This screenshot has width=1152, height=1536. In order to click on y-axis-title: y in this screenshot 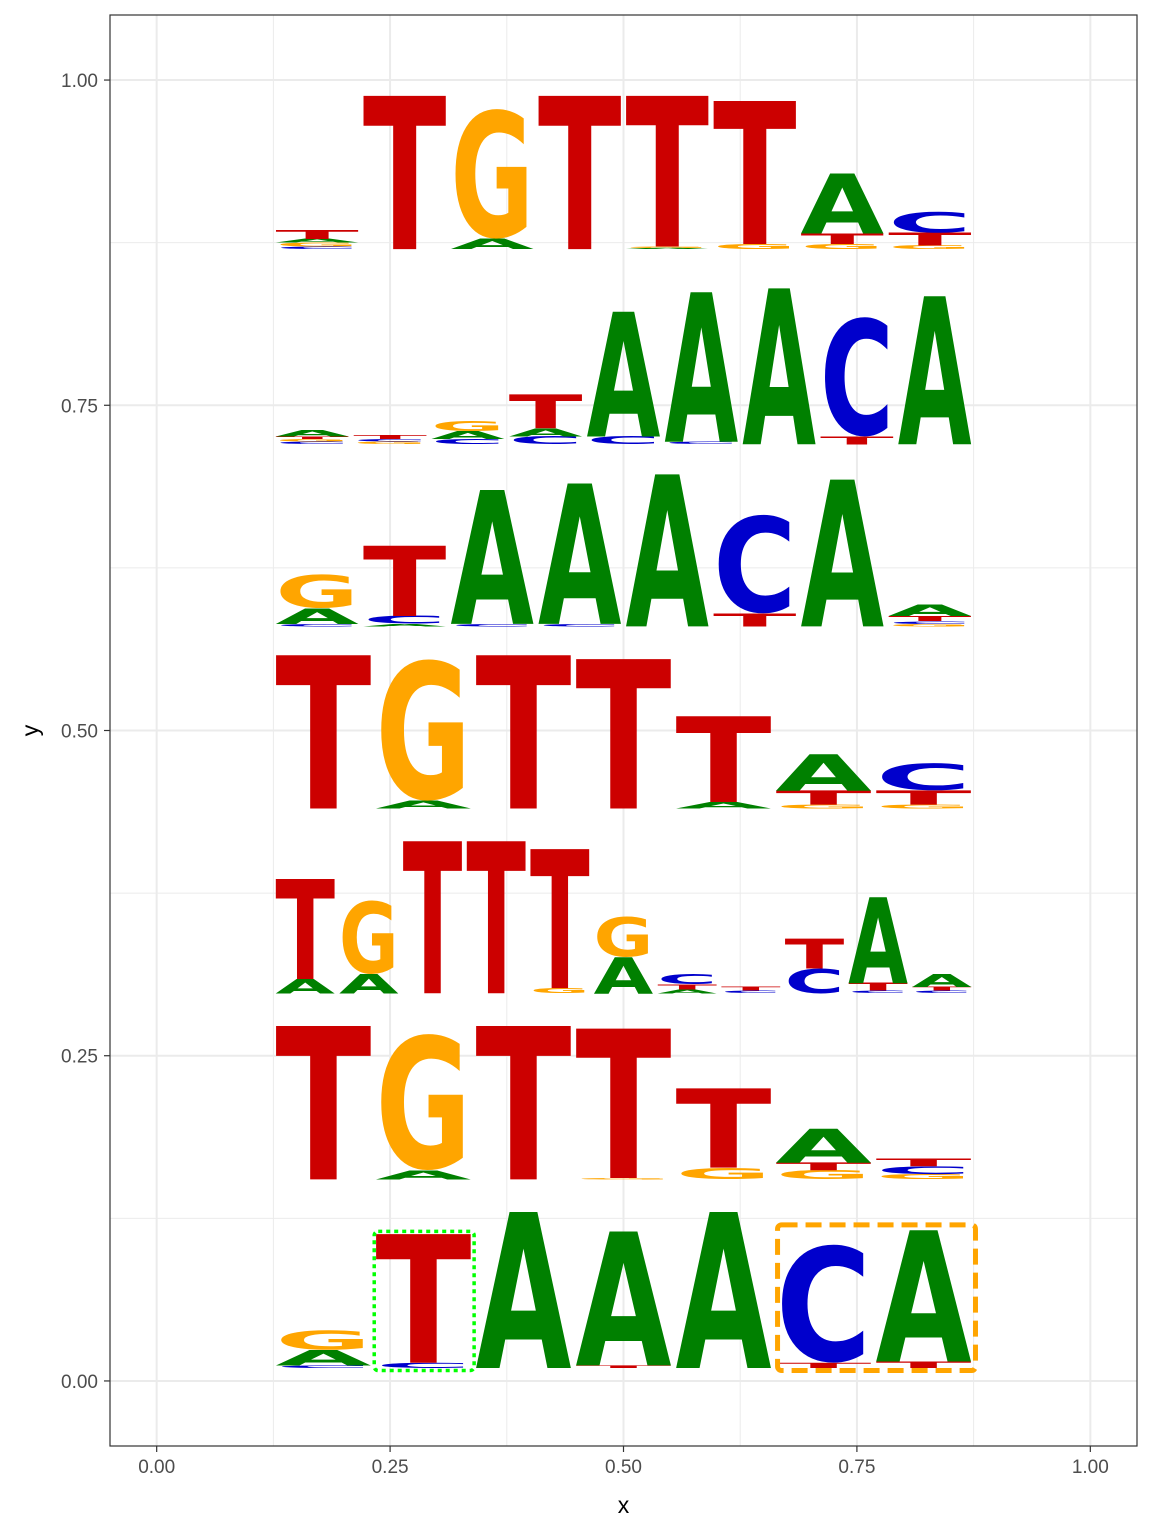, I will do `click(30, 730)`.